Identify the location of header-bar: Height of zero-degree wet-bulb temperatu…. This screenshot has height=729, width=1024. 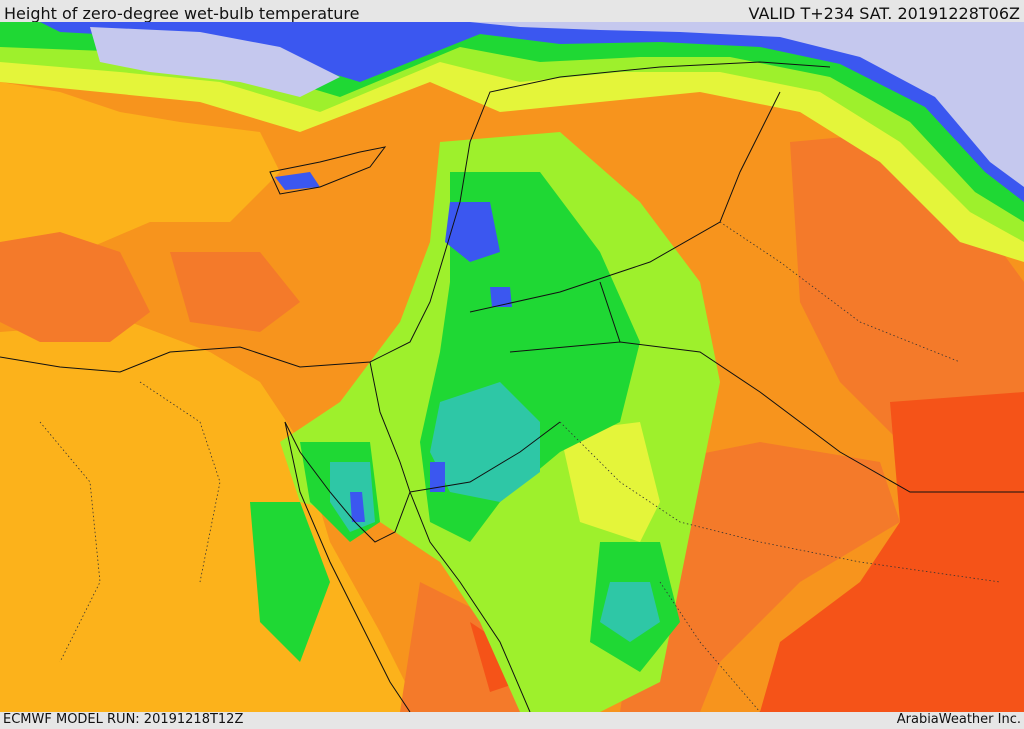
(512, 11).